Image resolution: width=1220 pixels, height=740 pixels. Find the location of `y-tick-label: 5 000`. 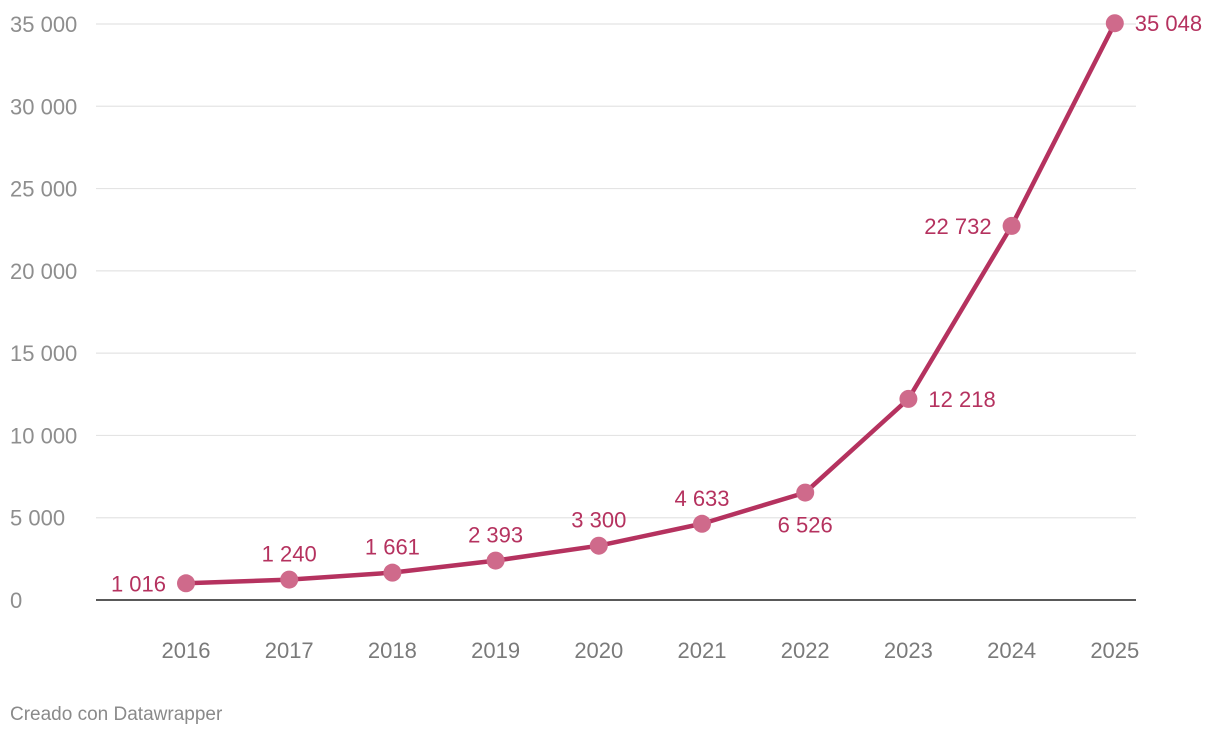

y-tick-label: 5 000 is located at coordinates (37, 518).